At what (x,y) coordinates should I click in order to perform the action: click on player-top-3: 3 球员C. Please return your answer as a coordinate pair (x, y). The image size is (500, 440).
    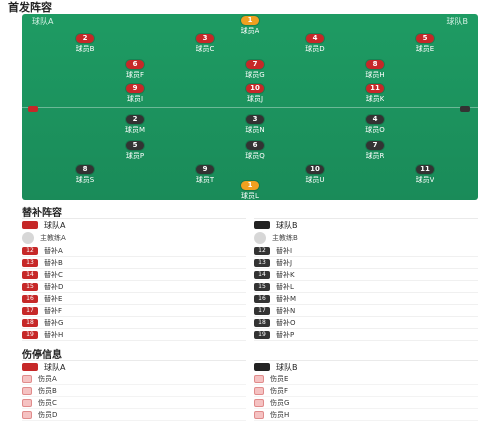
    Looking at the image, I should click on (205, 47).